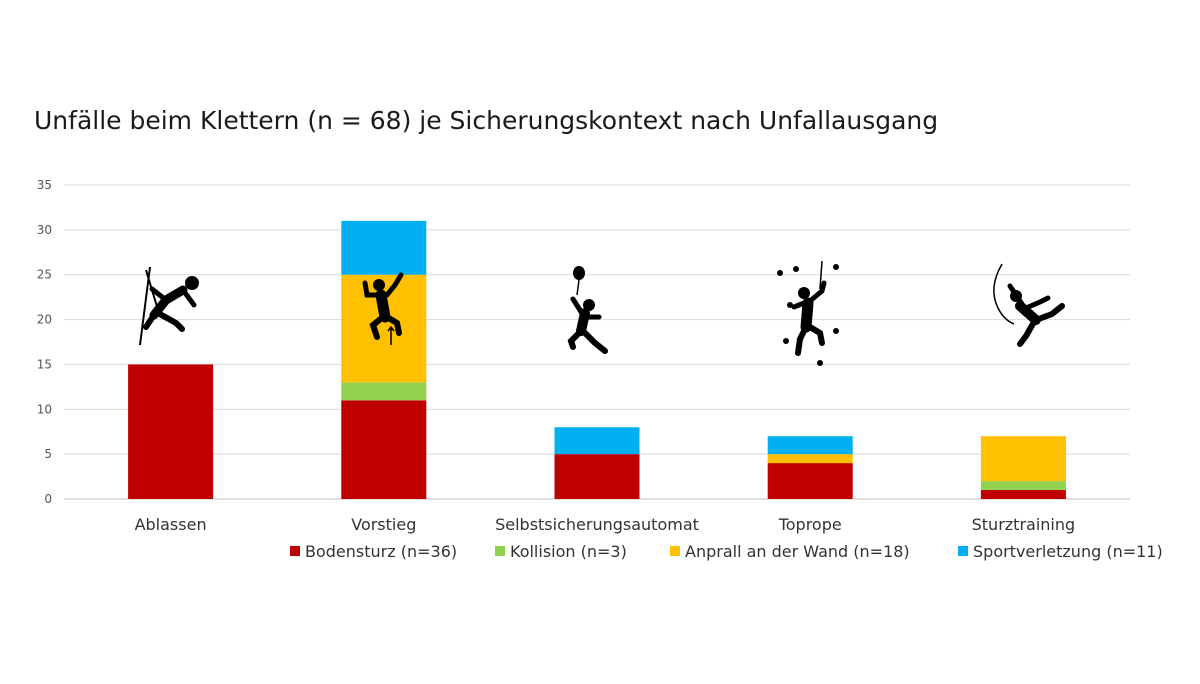 This screenshot has width=1200, height=684. I want to click on falling-climber-icon, so click(1029, 305).